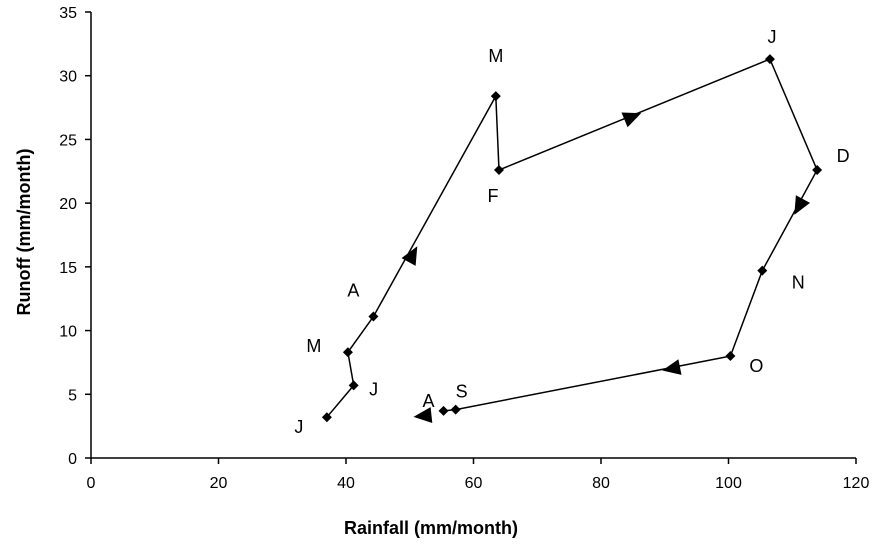 The image size is (881, 544). Describe the element at coordinates (72, 395) in the screenshot. I see `y-tick-label: 5` at that location.